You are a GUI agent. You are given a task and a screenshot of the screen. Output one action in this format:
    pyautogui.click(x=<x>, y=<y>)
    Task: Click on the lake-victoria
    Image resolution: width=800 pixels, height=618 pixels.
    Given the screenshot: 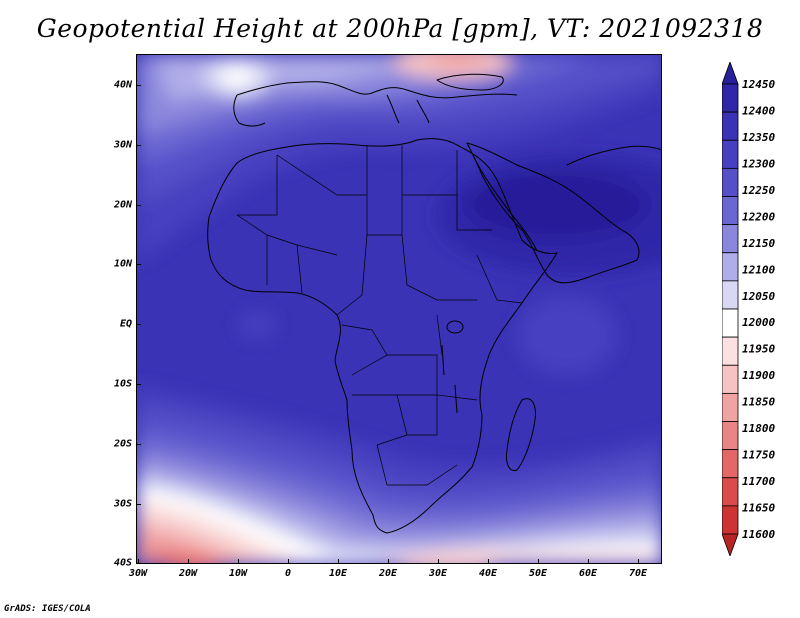 What is the action you would take?
    pyautogui.click(x=455, y=327)
    